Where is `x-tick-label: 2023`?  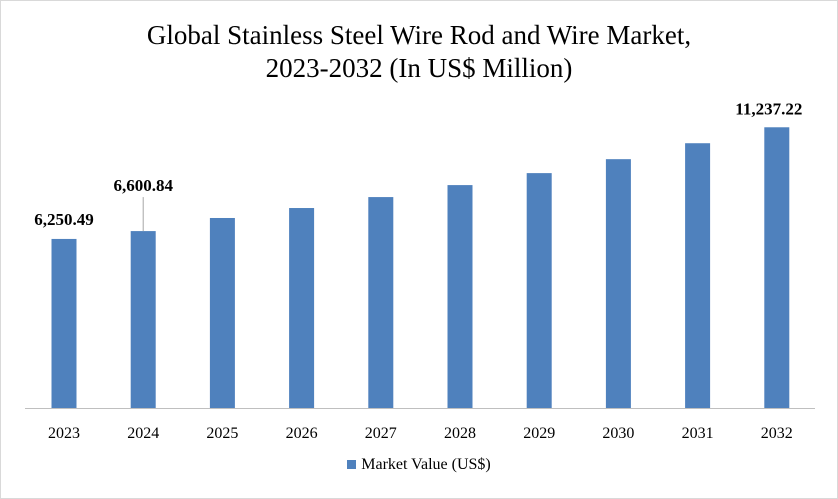
x-tick-label: 2023 is located at coordinates (64, 433).